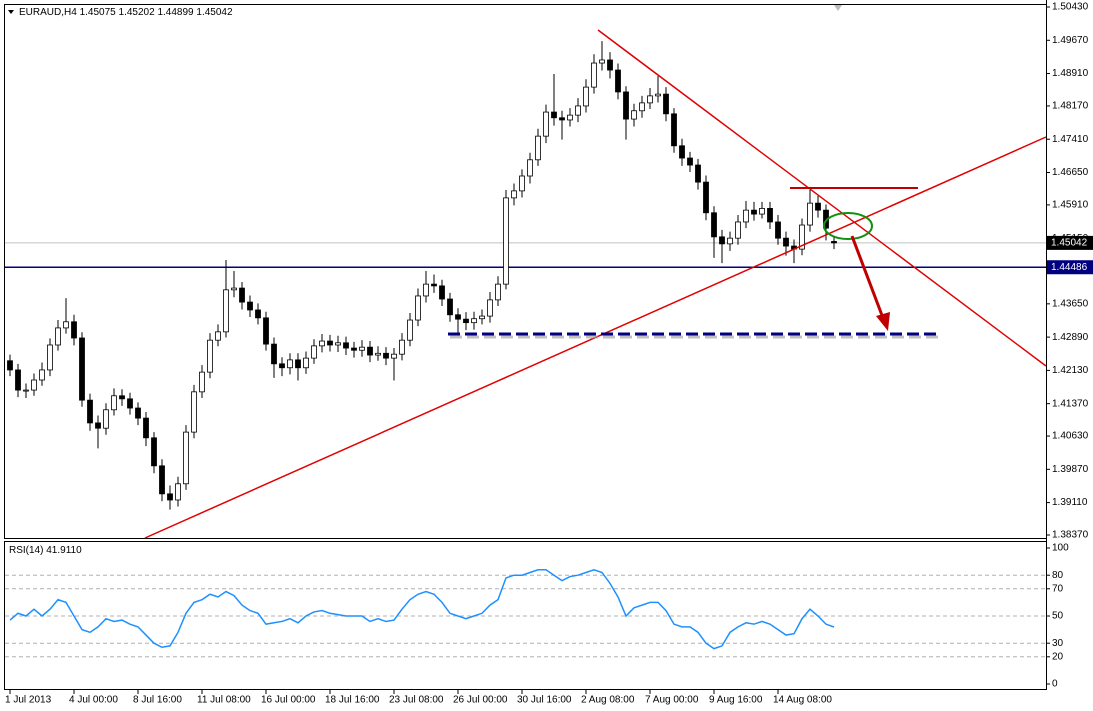  I want to click on menu-arrow, so click(11, 12).